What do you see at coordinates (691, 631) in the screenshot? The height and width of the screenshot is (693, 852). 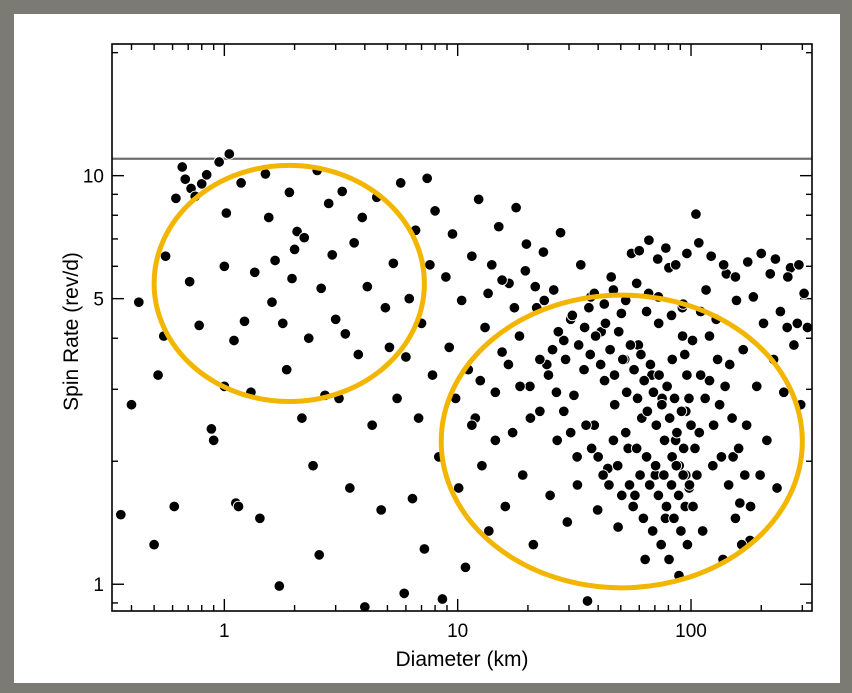 I see `x-tick-label: 100` at bounding box center [691, 631].